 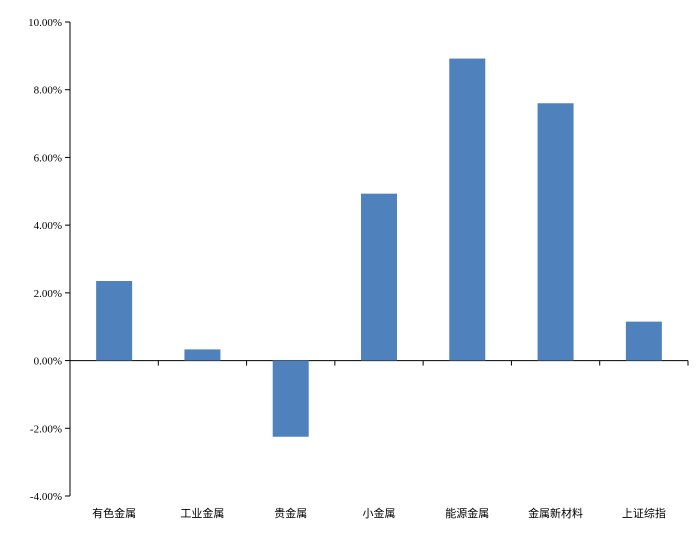 I want to click on y-tick-label: 4.00%, so click(x=48, y=226).